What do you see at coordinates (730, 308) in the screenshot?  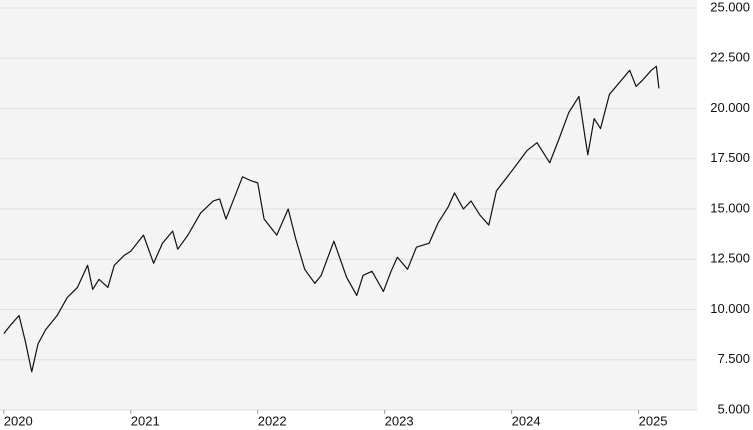 I see `y-tick-label: 10.000` at bounding box center [730, 308].